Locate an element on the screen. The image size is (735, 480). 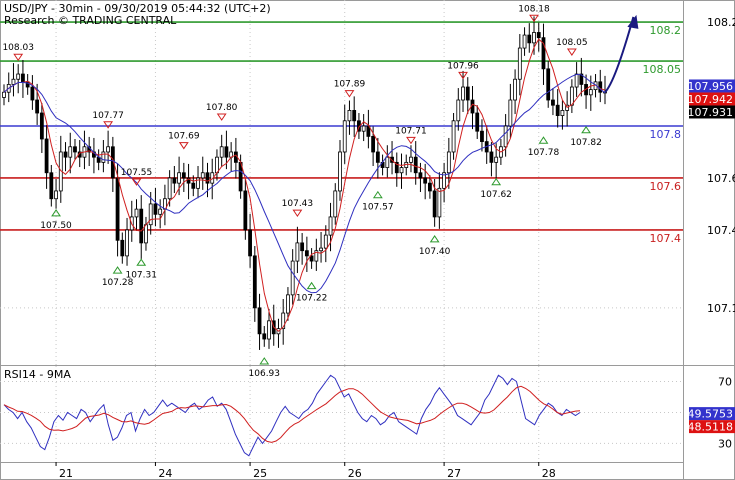
rsi-line is located at coordinates (292, 415).